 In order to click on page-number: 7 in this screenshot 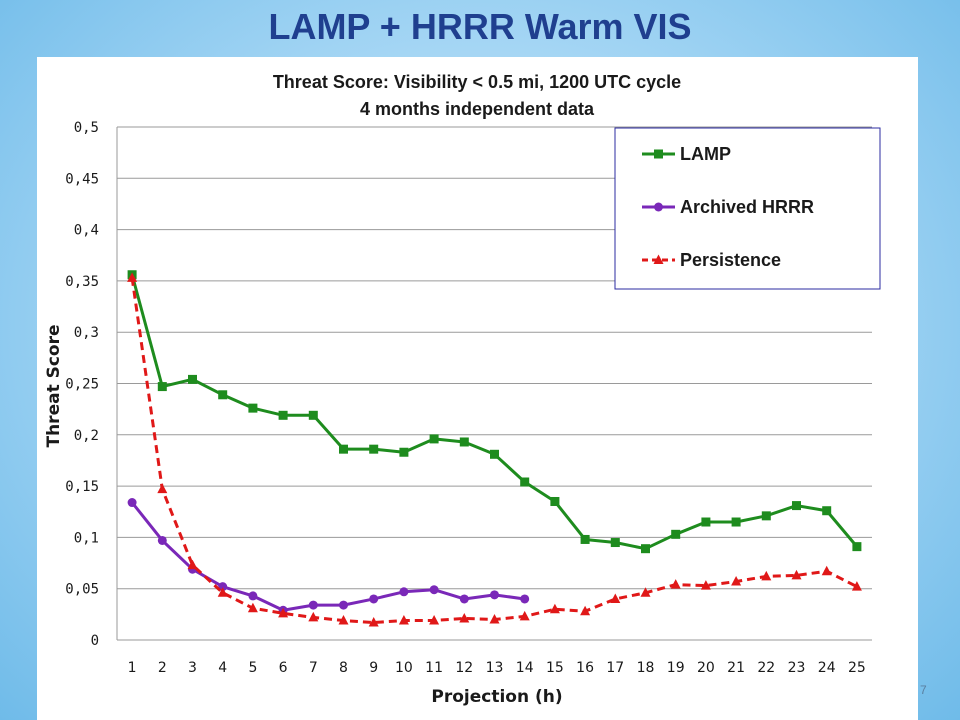, I will do `click(923, 690)`.